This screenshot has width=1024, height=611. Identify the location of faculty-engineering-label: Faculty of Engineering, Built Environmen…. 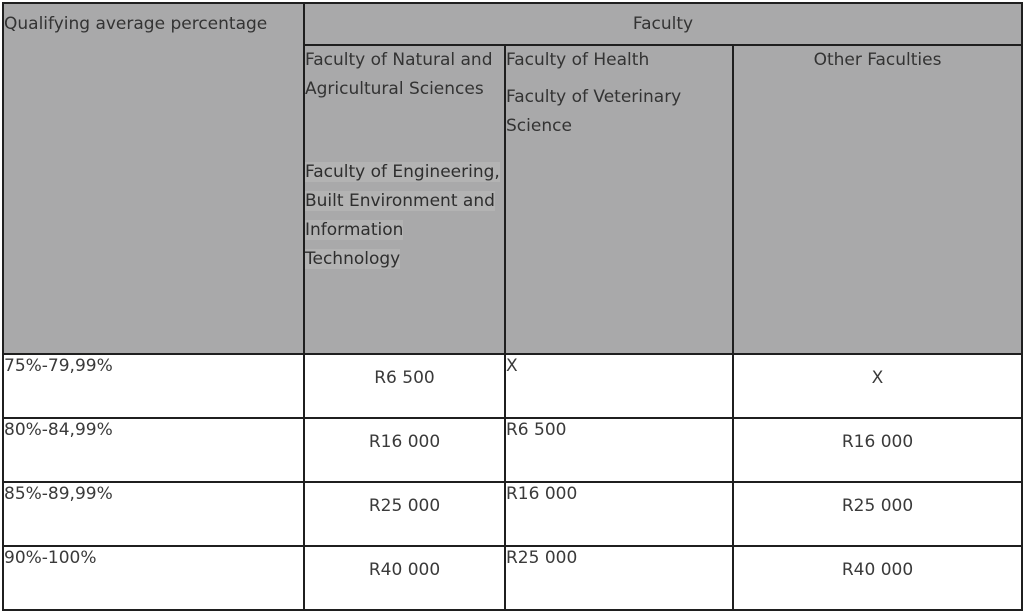
(404, 216).